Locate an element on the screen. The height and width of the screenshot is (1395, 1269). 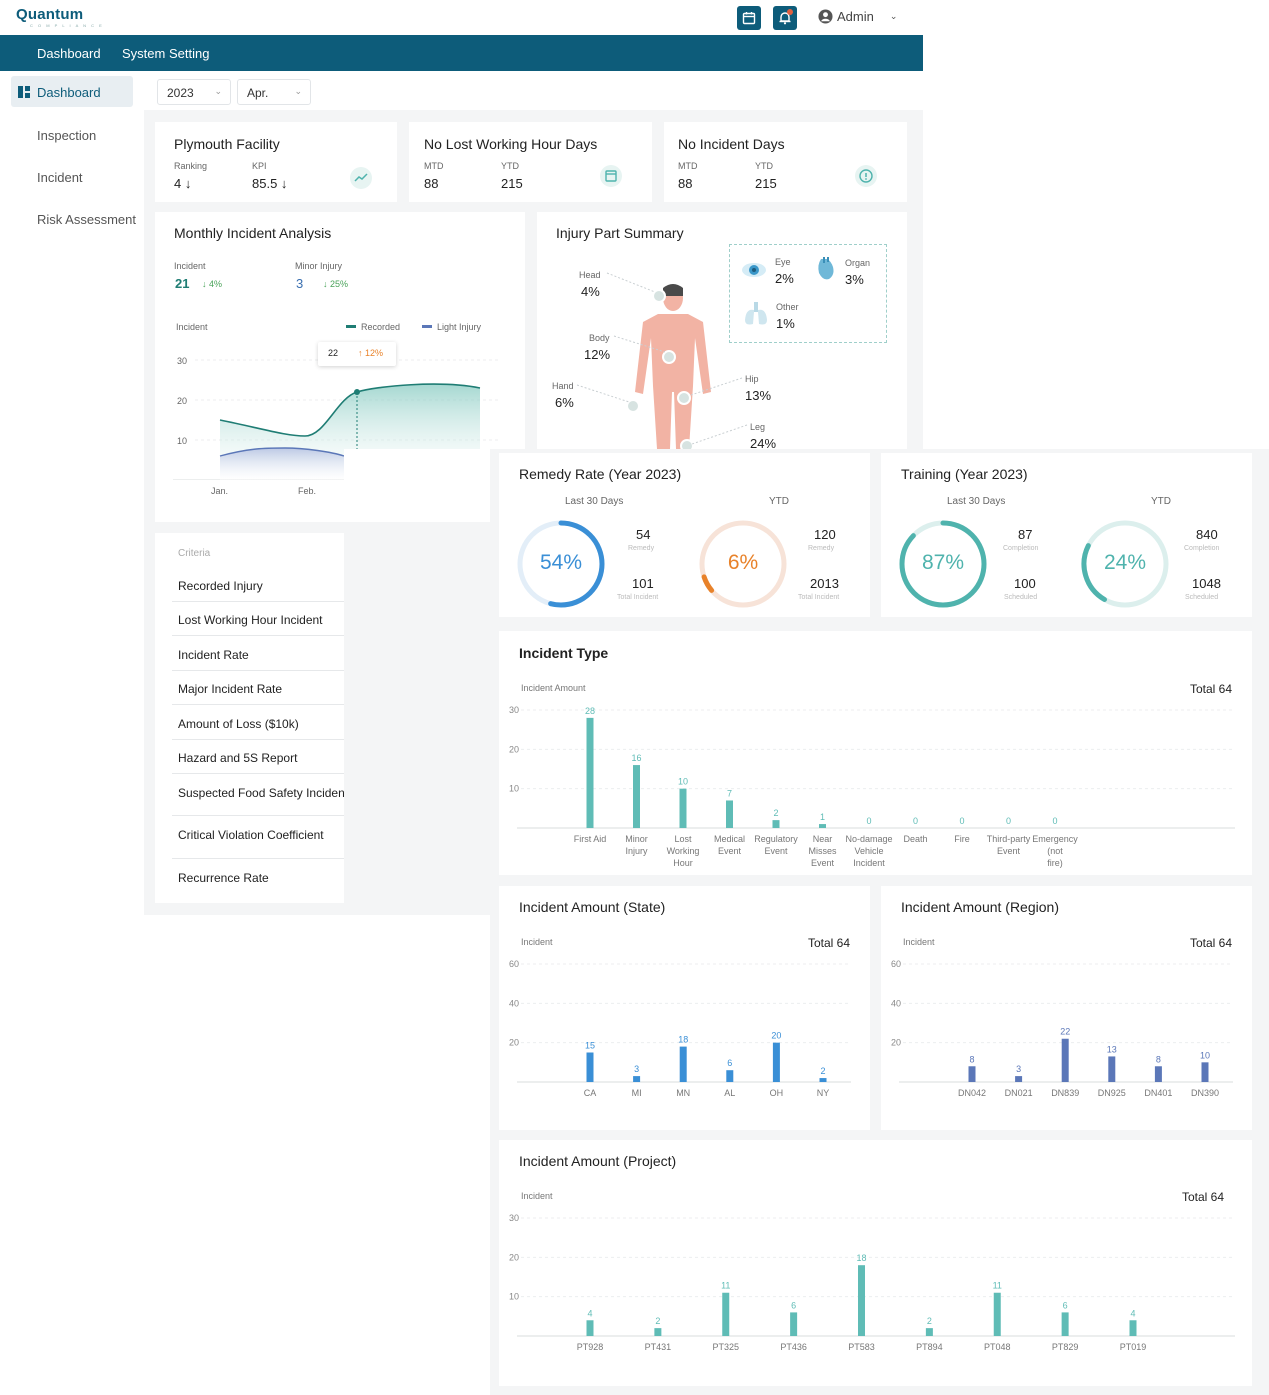
criteria-item: Critical Violation Coefficient is located at coordinates (251, 835).